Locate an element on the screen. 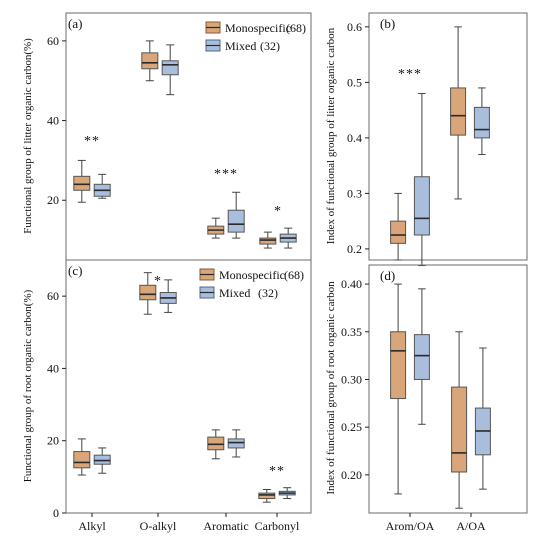 The width and height of the screenshot is (539, 548). box-monospecific-oalkyl is located at coordinates (148, 293).